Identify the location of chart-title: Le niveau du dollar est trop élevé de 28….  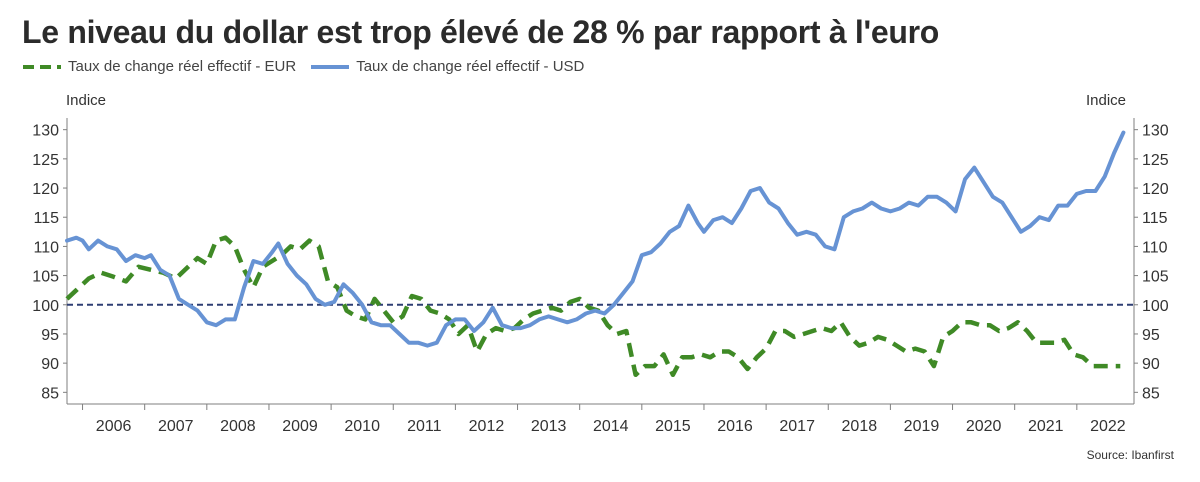
(480, 32).